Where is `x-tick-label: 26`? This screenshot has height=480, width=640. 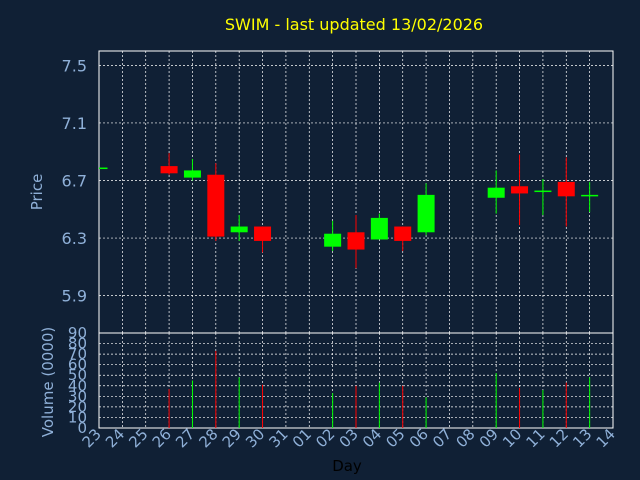
x-tick-label: 26 is located at coordinates (162, 438).